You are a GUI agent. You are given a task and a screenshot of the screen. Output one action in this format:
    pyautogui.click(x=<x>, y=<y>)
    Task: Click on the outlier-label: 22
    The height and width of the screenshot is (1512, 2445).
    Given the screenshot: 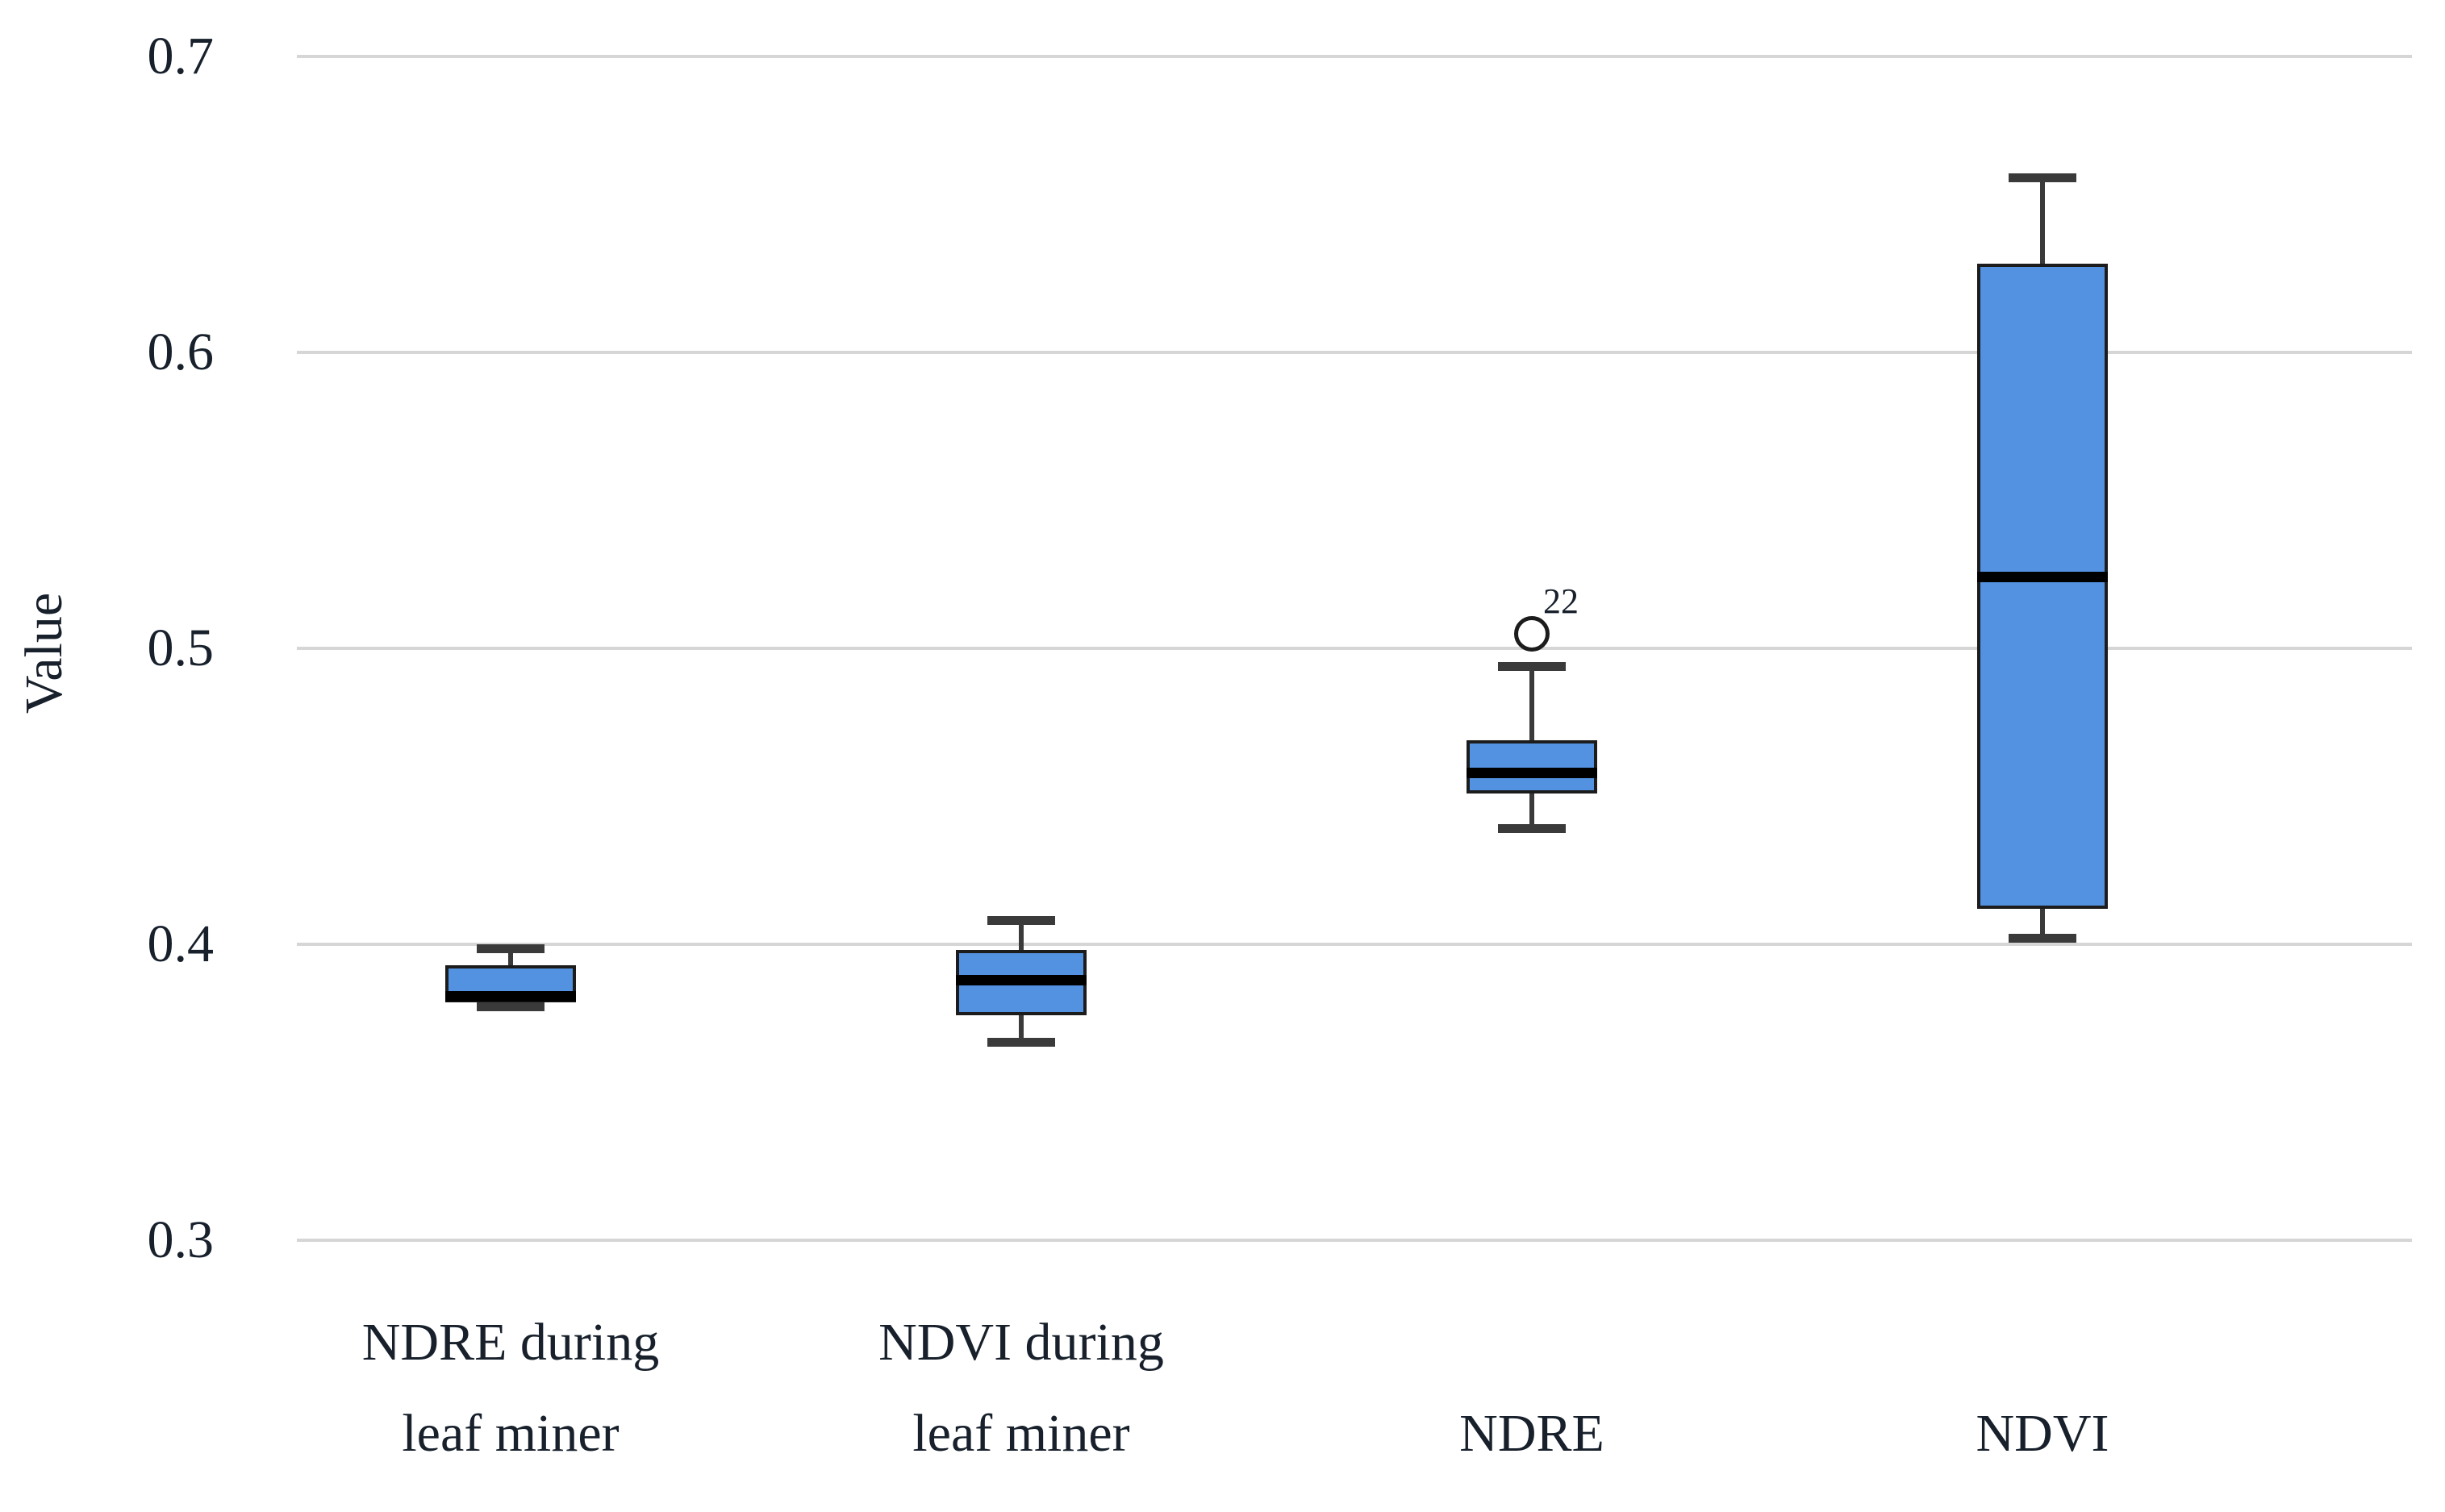 What is the action you would take?
    pyautogui.click(x=1561, y=601)
    